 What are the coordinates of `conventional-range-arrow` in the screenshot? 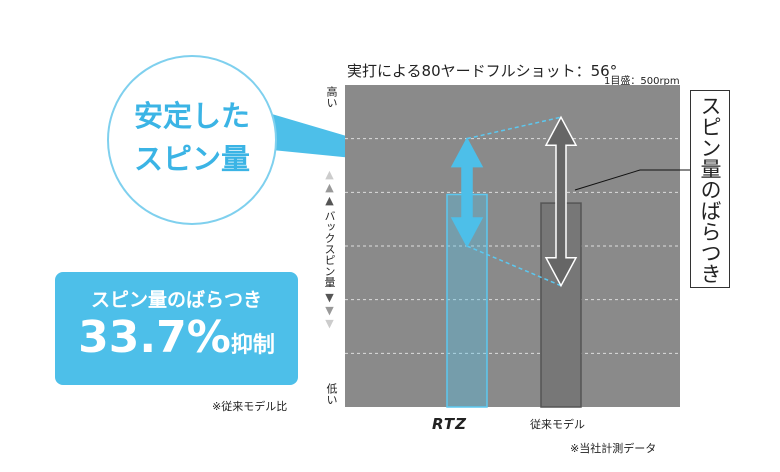 It's located at (561, 201).